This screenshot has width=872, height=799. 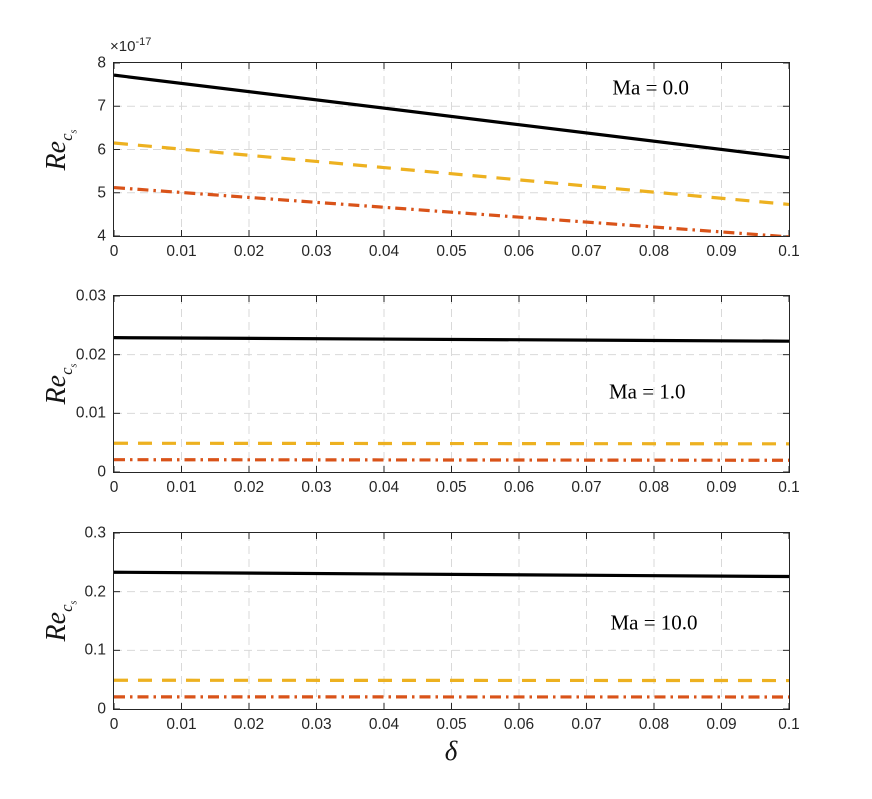 What do you see at coordinates (451, 751) in the screenshot?
I see `x-axis-label: δ` at bounding box center [451, 751].